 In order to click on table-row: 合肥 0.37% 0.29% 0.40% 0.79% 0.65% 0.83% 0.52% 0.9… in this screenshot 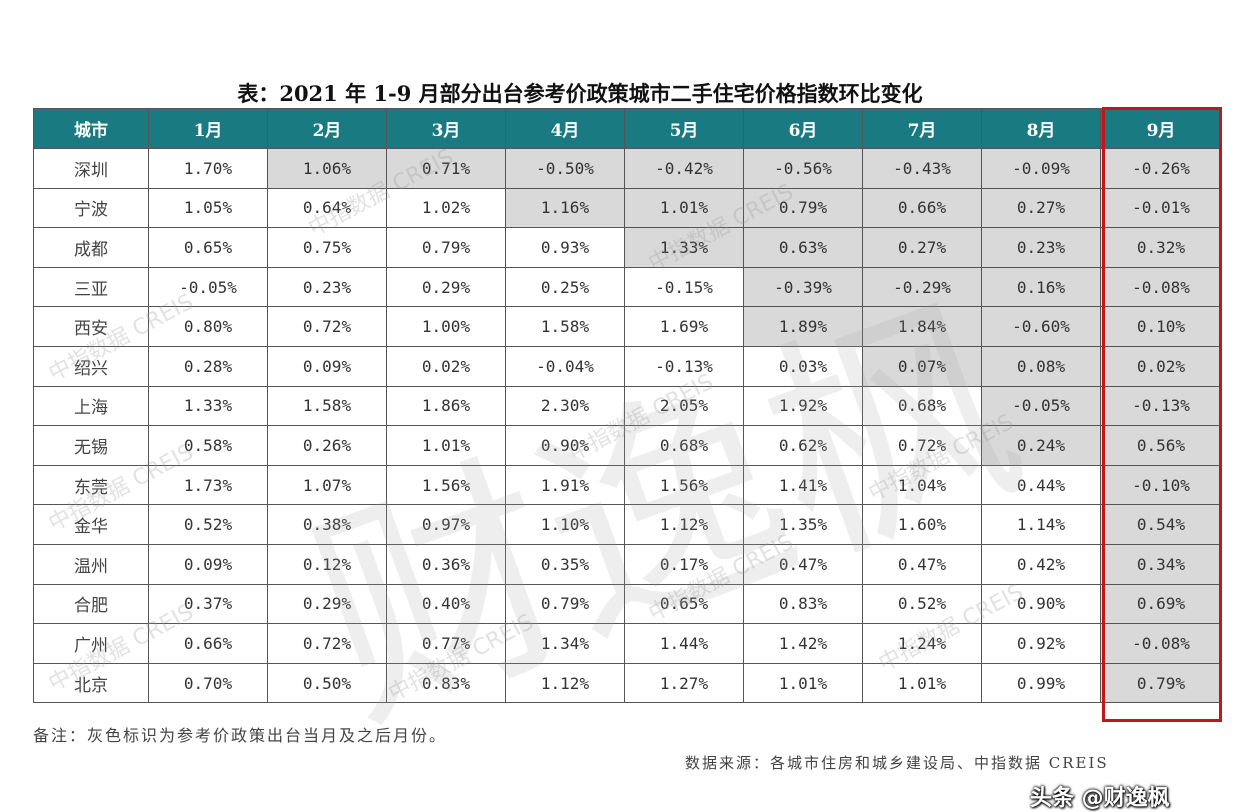, I will do `click(627, 604)`.